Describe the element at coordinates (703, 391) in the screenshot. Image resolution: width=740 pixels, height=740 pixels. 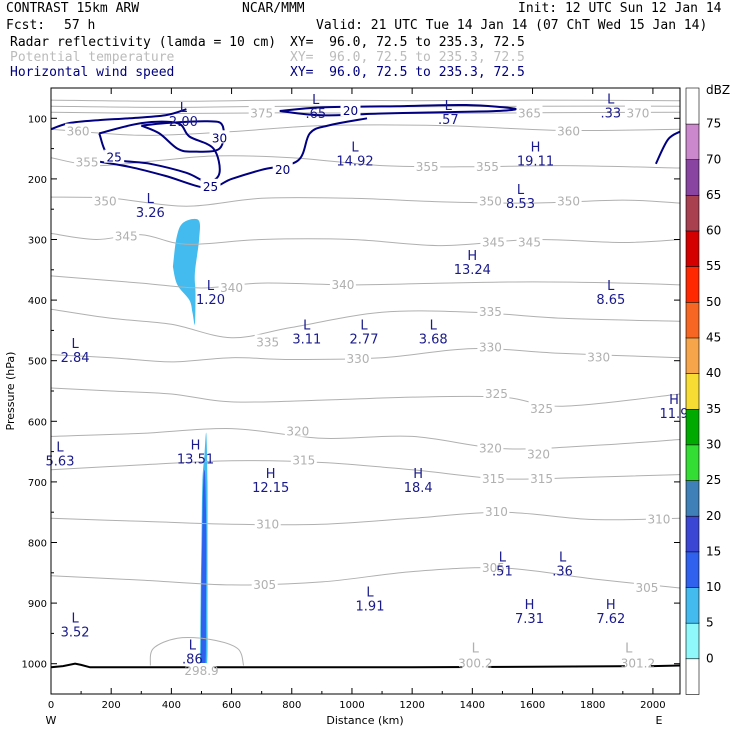
I see `colorbar: 0 5 10 15 20 25 30 35 40 45 50 55 60 65 70 75` at that location.